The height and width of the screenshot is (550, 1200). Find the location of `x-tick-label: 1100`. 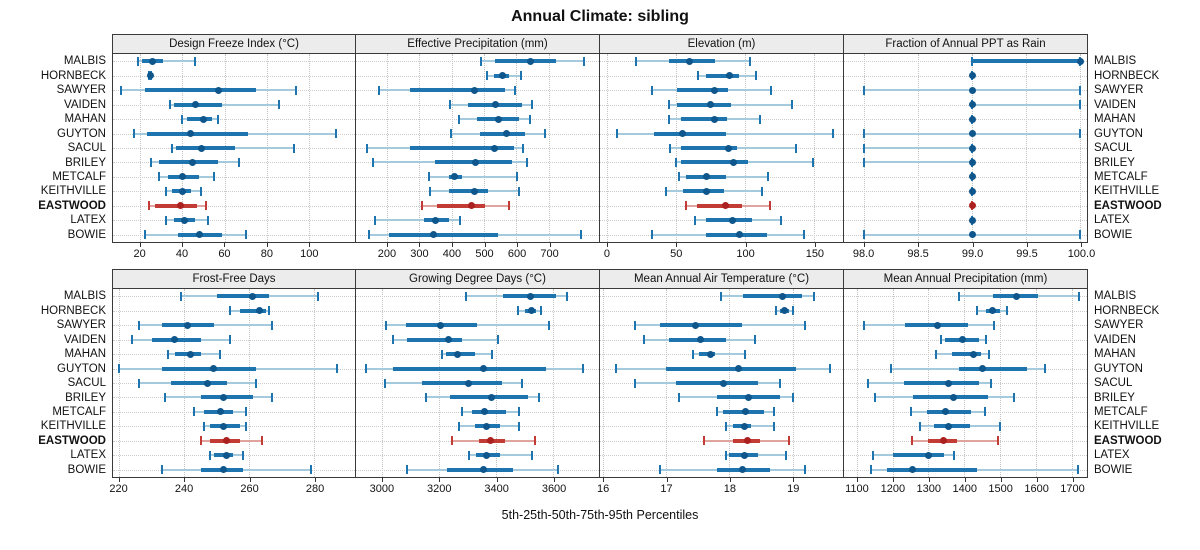

x-tick-label: 1100 is located at coordinates (857, 489).